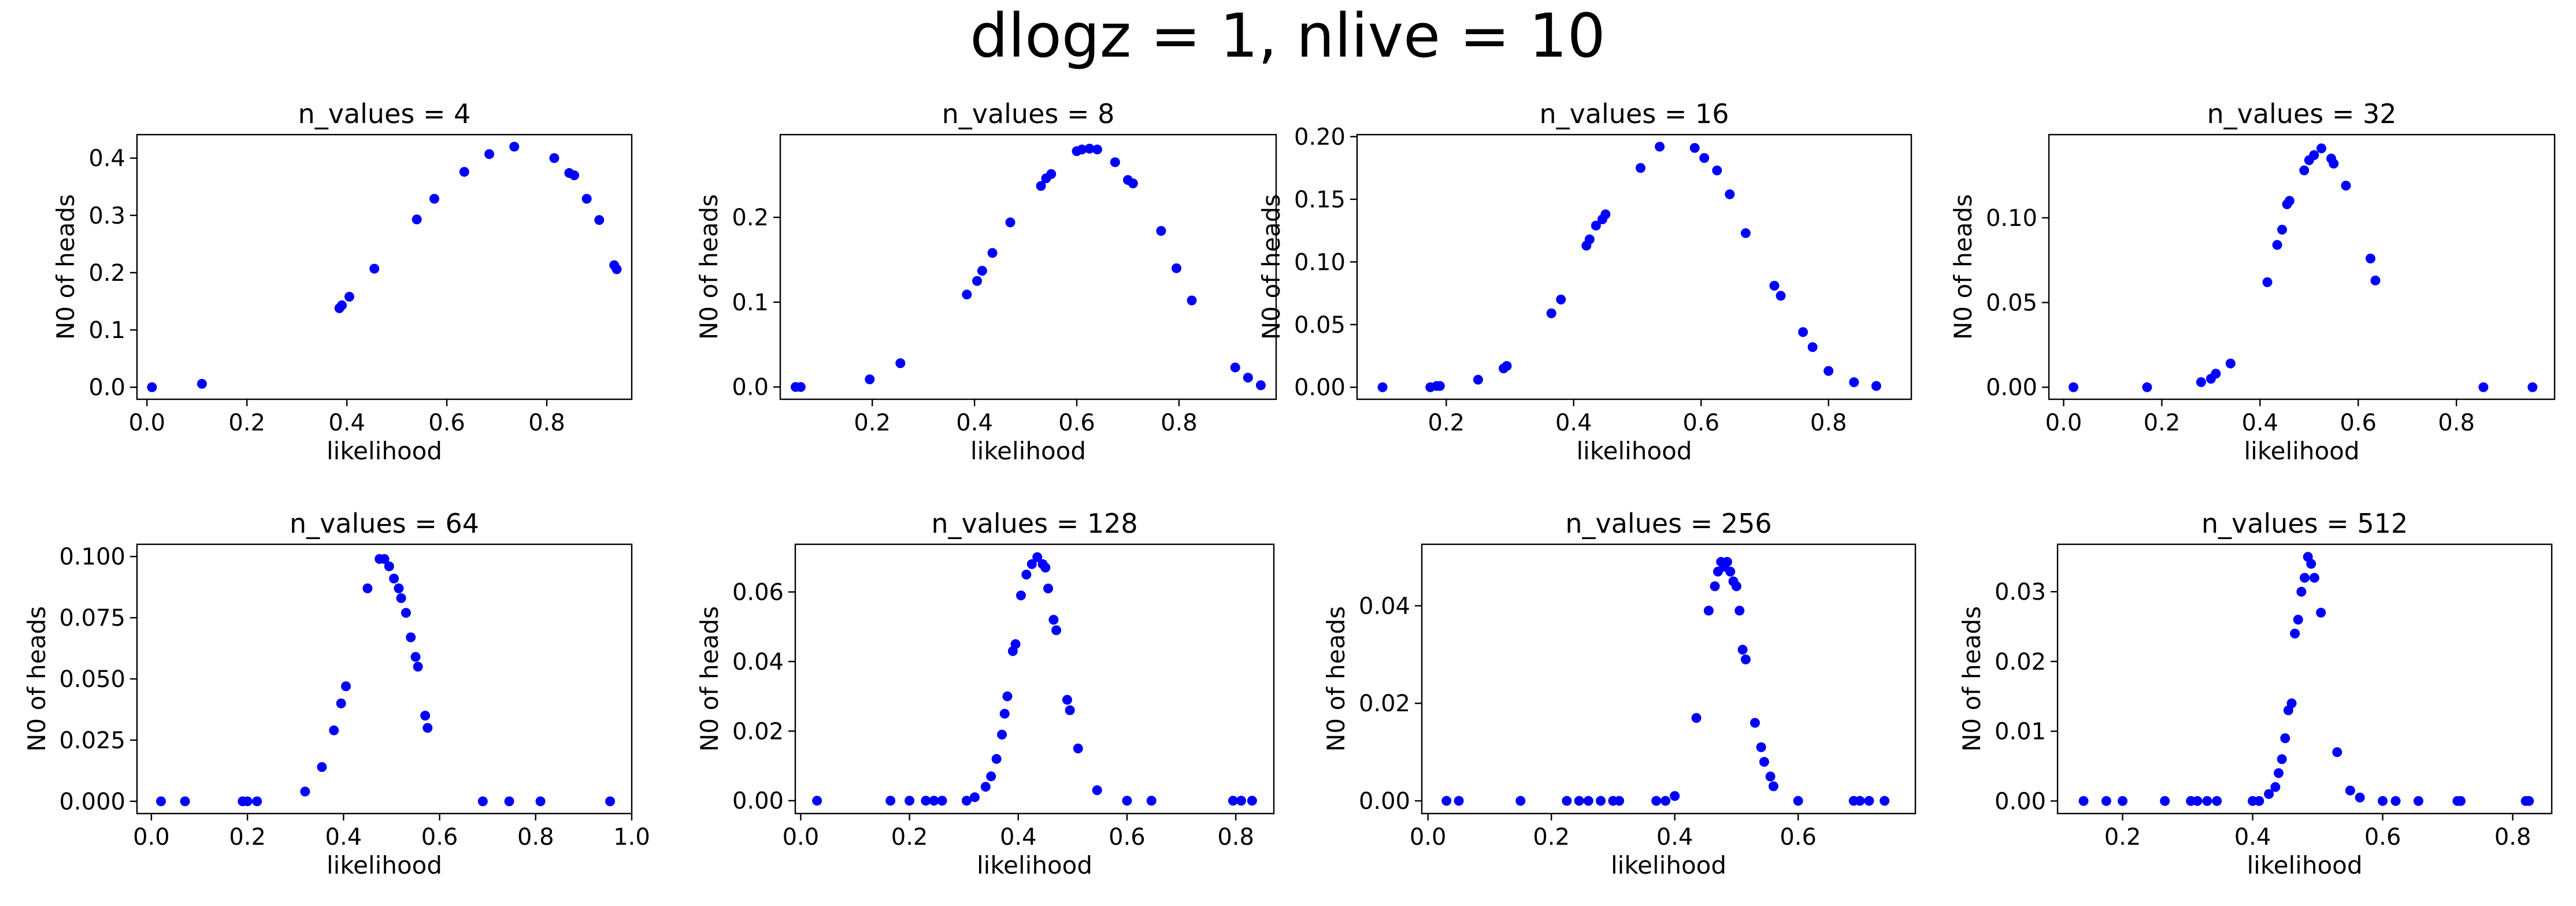 This screenshot has width=2576, height=906. What do you see at coordinates (92, 802) in the screenshot?
I see `y-tick-label: 0.000` at bounding box center [92, 802].